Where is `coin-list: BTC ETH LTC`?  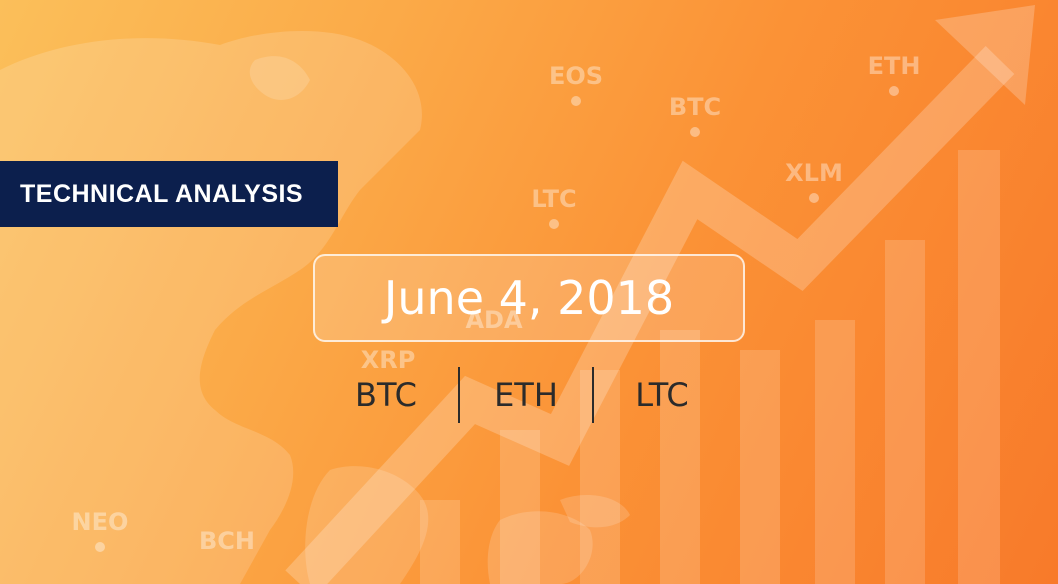
coin-list: BTC ETH LTC is located at coordinates (530, 395).